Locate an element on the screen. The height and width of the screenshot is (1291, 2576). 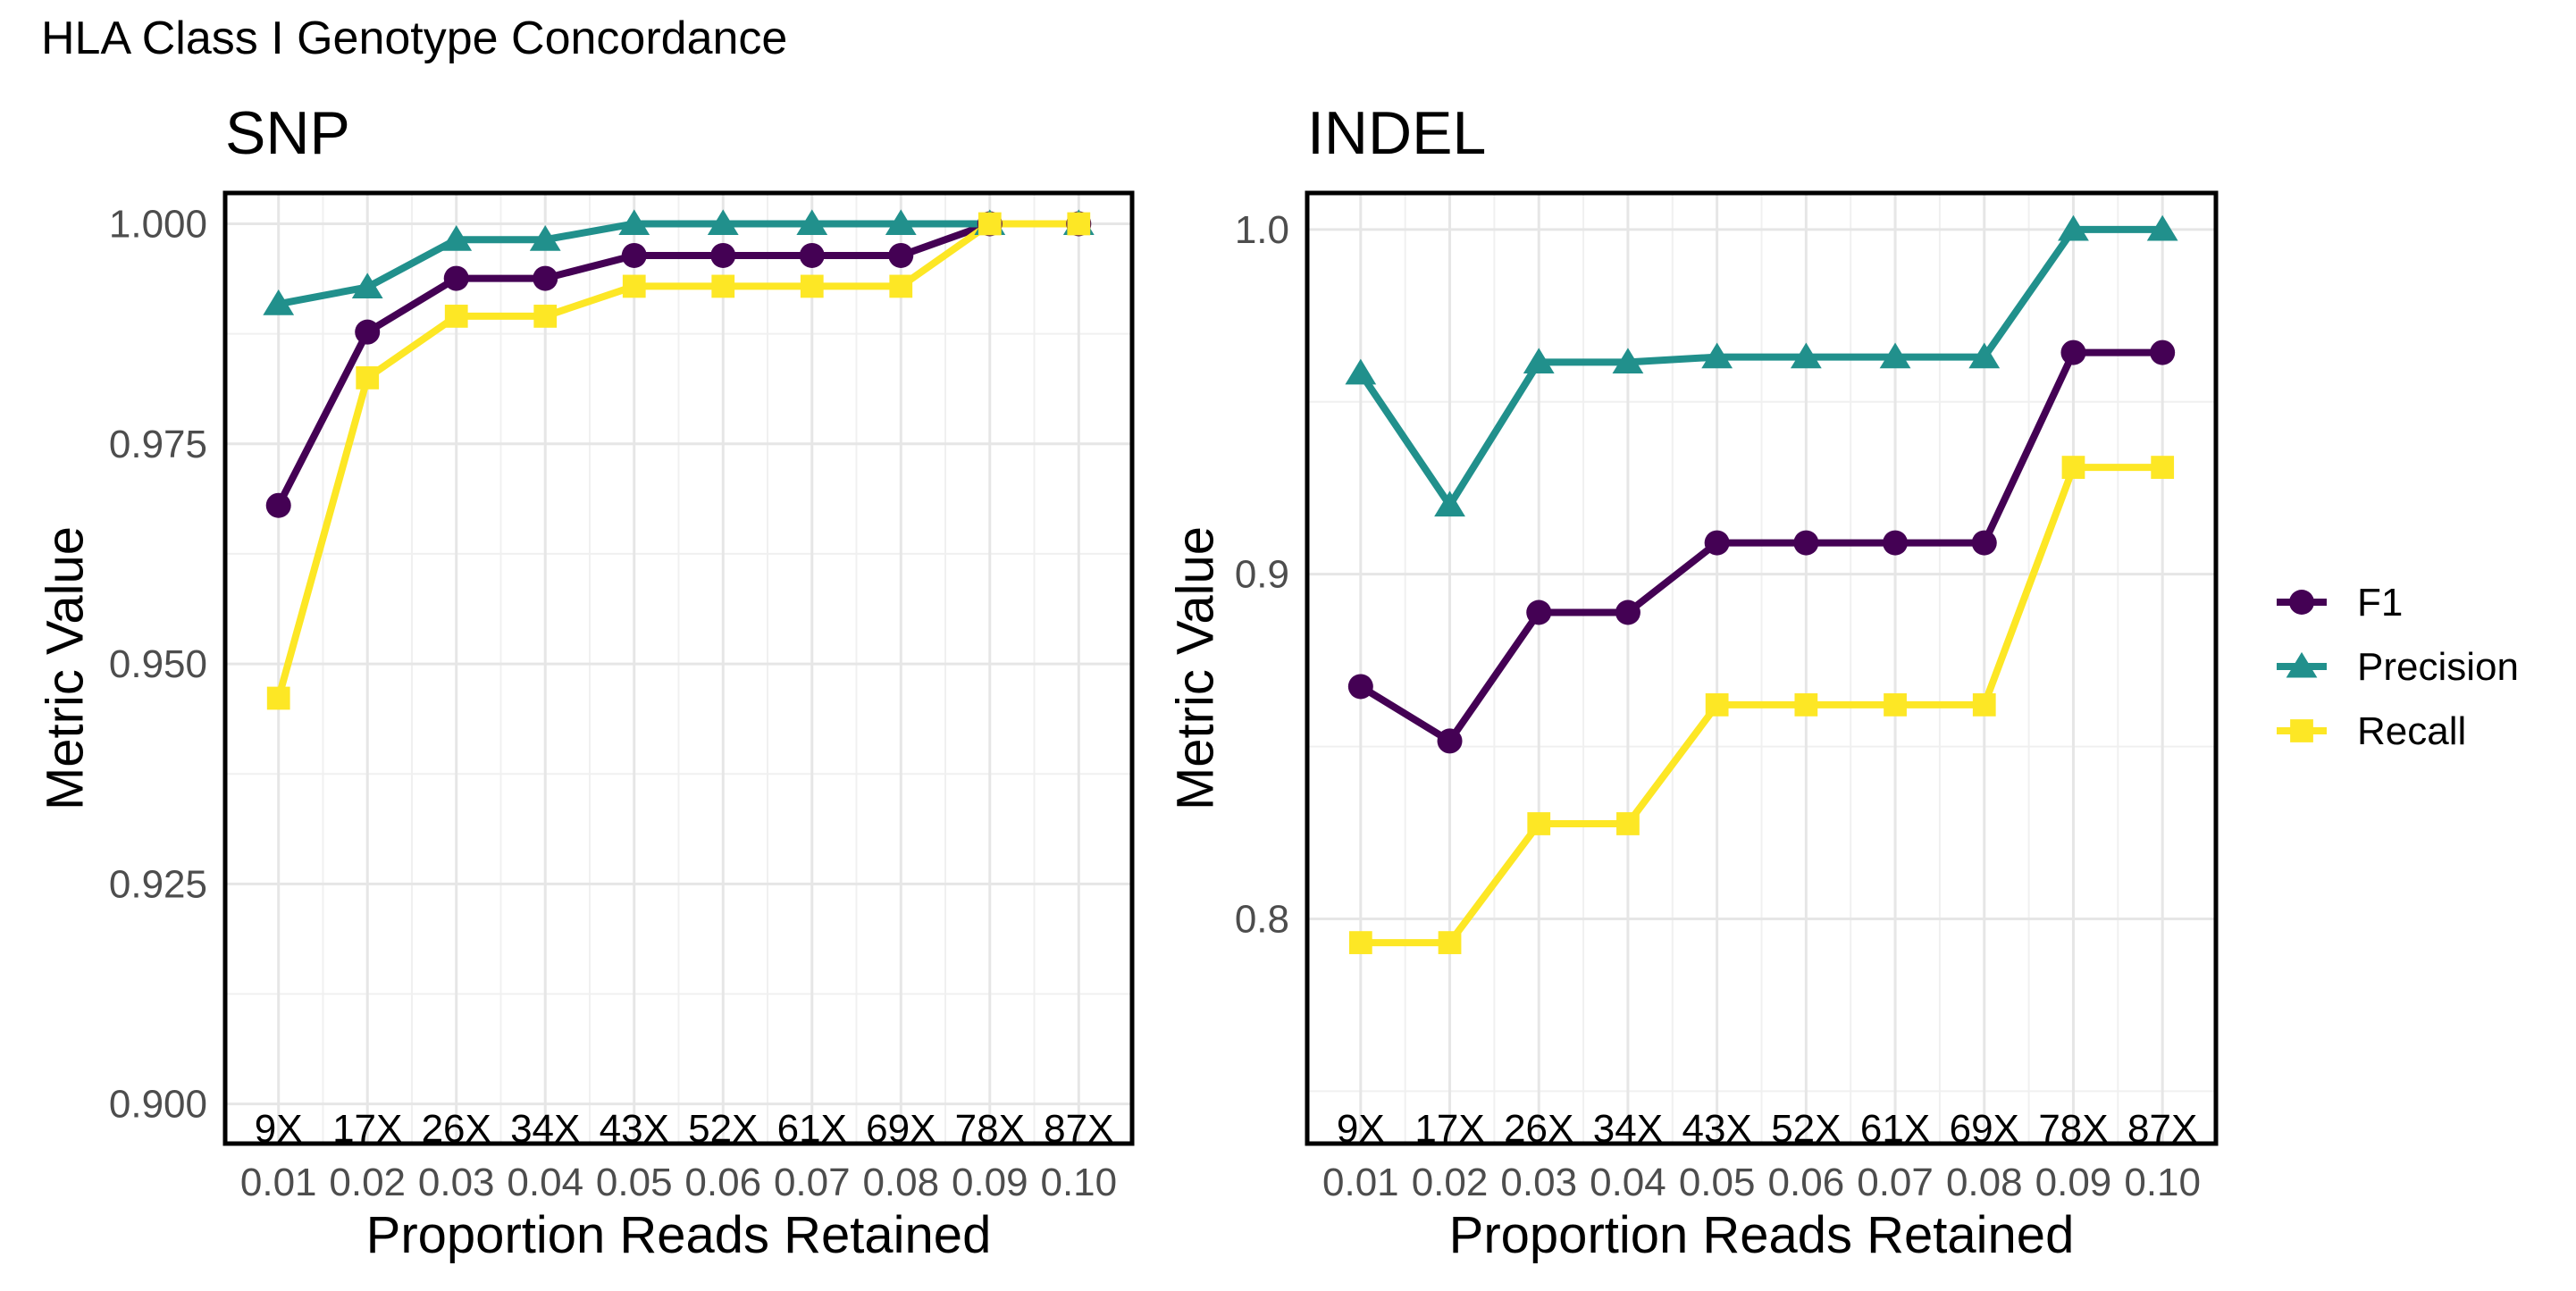
legend-label: Precision is located at coordinates (2438, 667).